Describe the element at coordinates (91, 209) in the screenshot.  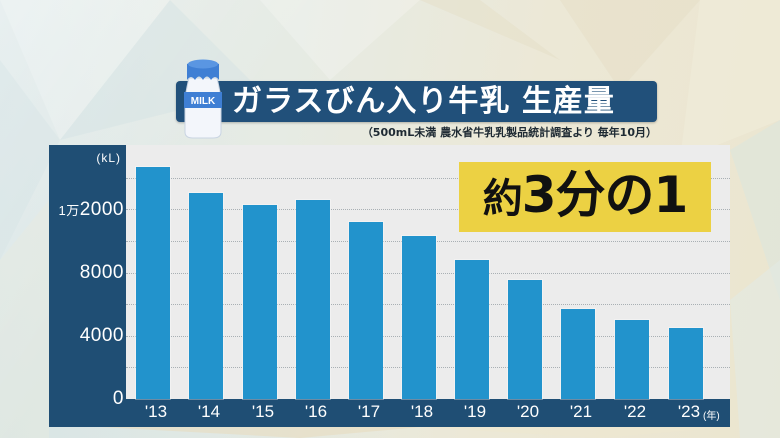
I see `y-tick-12000: 1万2000` at that location.